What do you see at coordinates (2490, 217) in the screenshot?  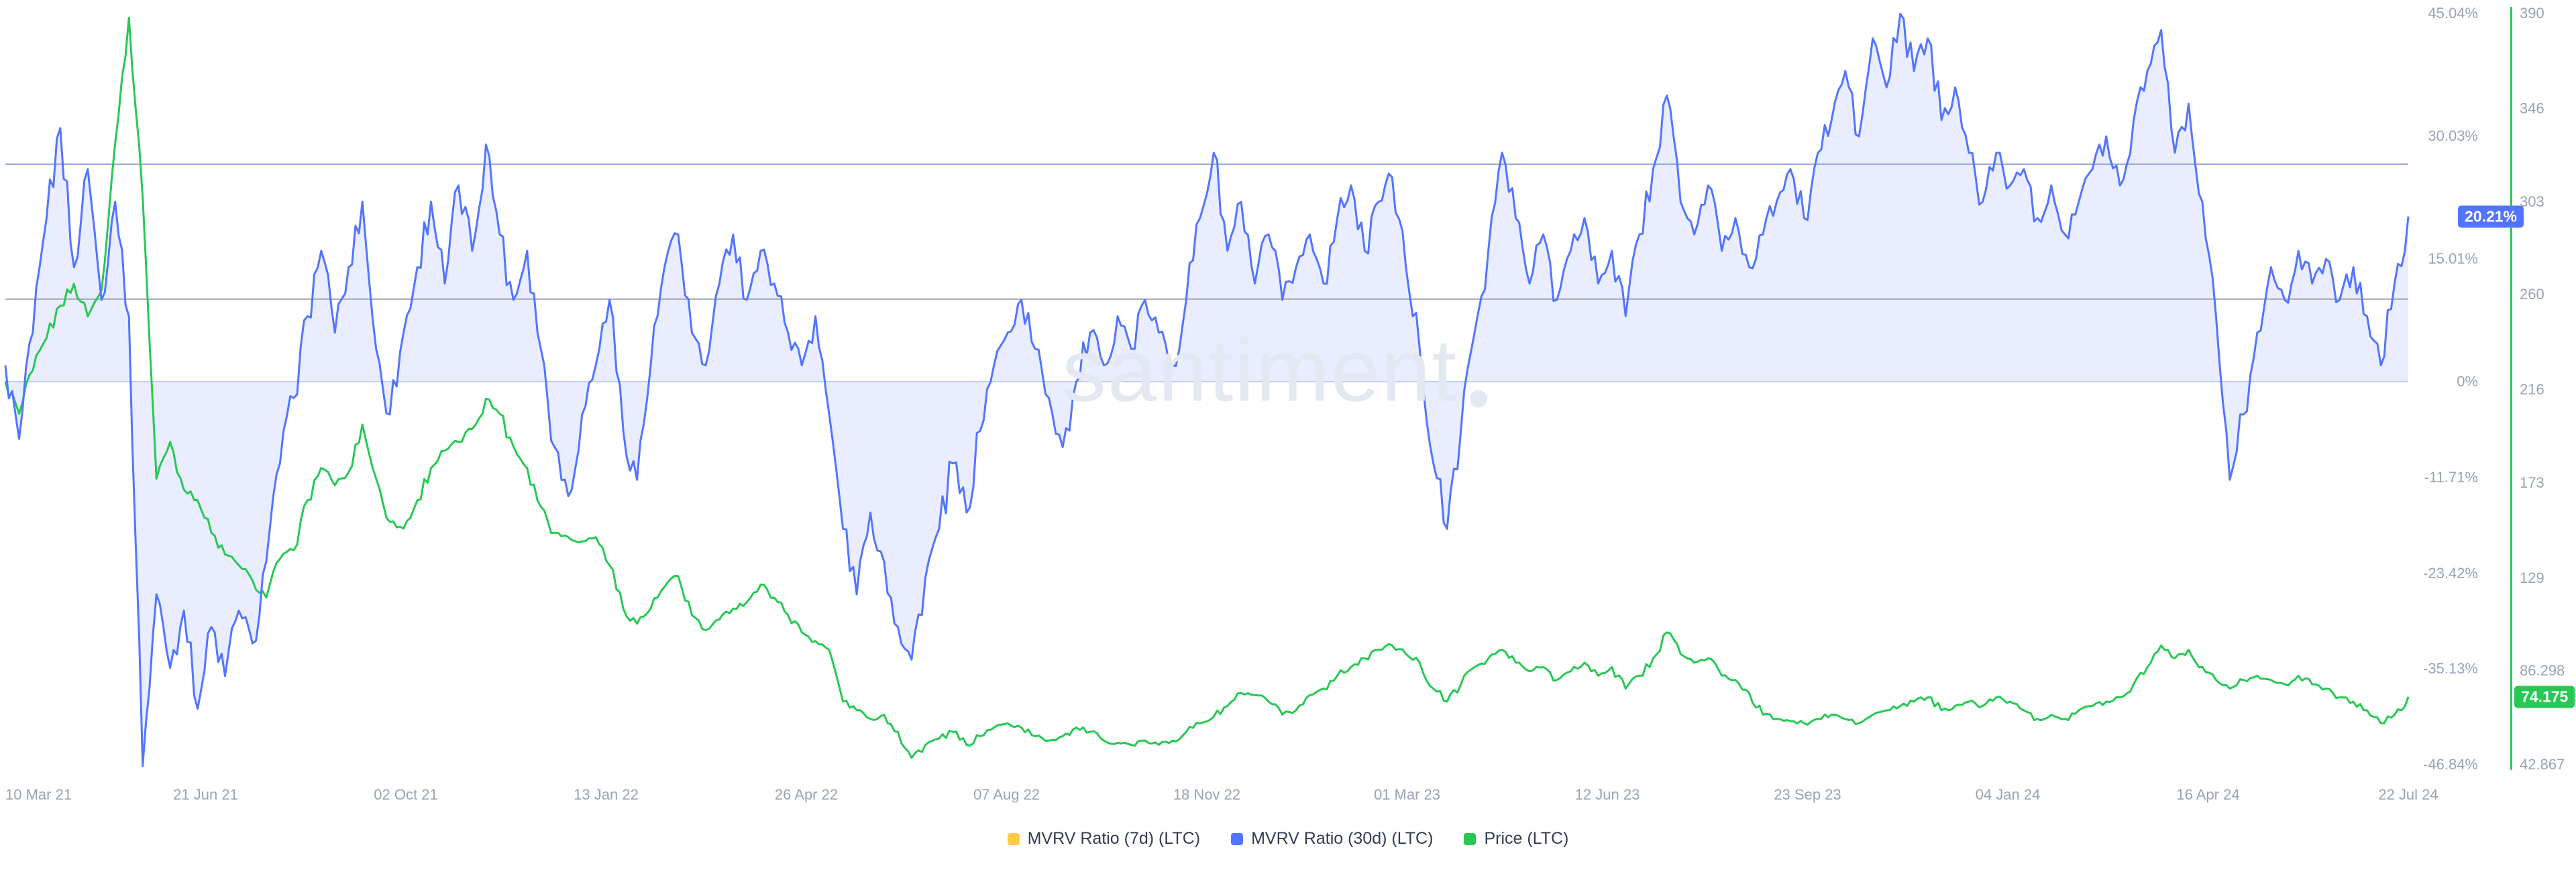 I see `mvrv-current-value-badge: 20.21%` at bounding box center [2490, 217].